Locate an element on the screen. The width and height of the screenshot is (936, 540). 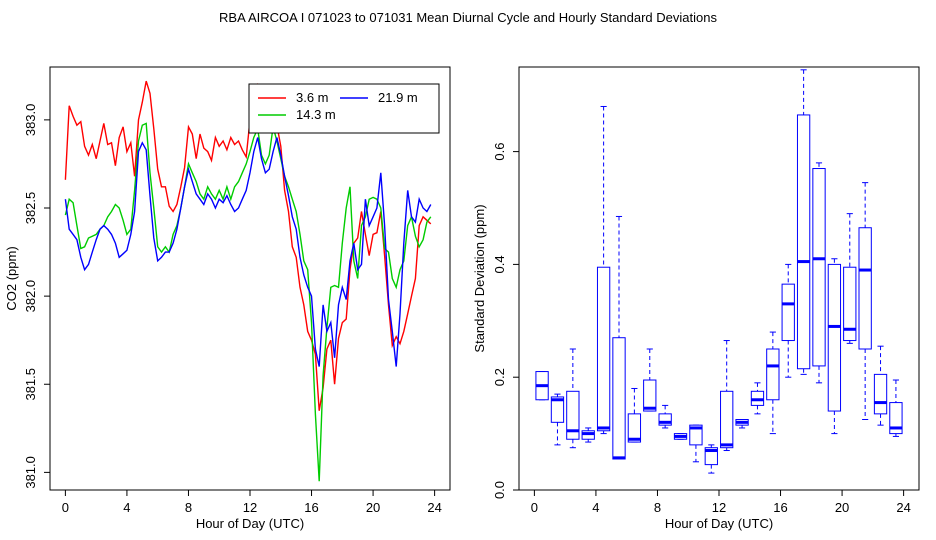
y-tick-label: 0.0 is located at coordinates (499, 490).